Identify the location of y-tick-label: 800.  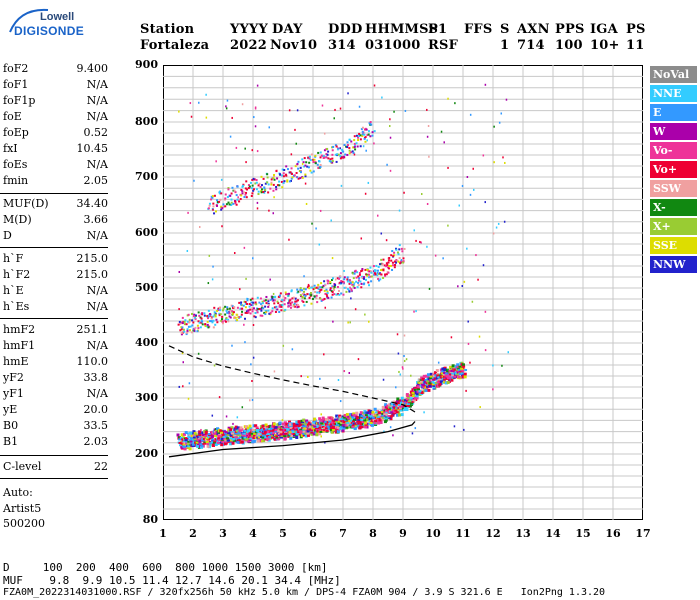
(146, 121).